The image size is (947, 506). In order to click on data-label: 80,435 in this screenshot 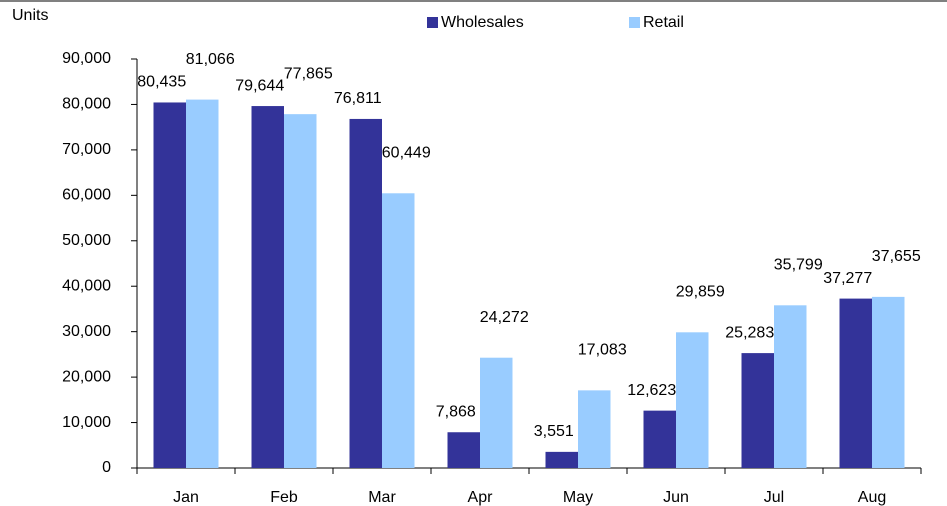, I will do `click(161, 82)`.